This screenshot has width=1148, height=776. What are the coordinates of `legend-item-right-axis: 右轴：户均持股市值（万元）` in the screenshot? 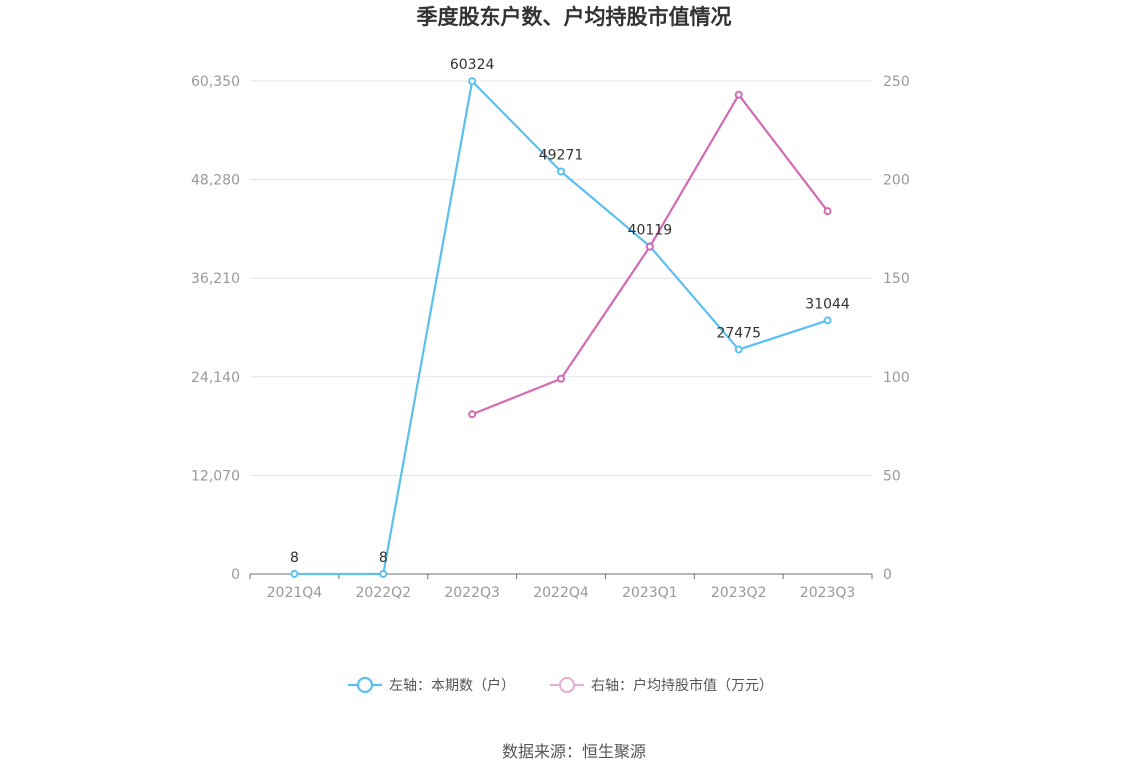 It's located at (661, 685).